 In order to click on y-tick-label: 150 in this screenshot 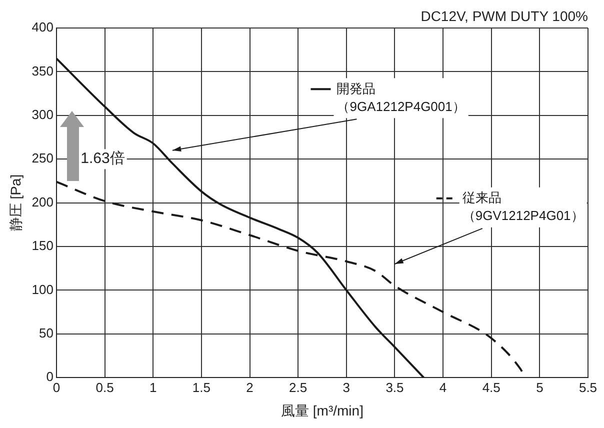, I will do `click(43, 246)`.